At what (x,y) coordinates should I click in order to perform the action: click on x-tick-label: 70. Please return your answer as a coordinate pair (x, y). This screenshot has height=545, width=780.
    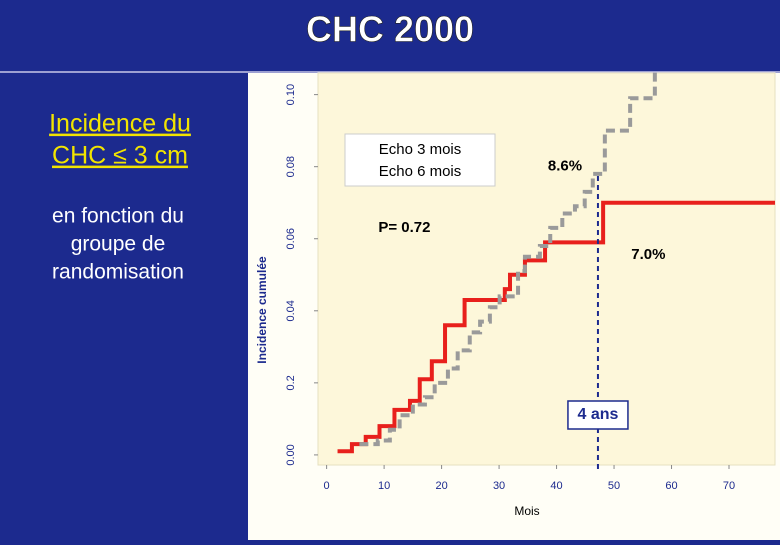
    Looking at the image, I should click on (729, 486).